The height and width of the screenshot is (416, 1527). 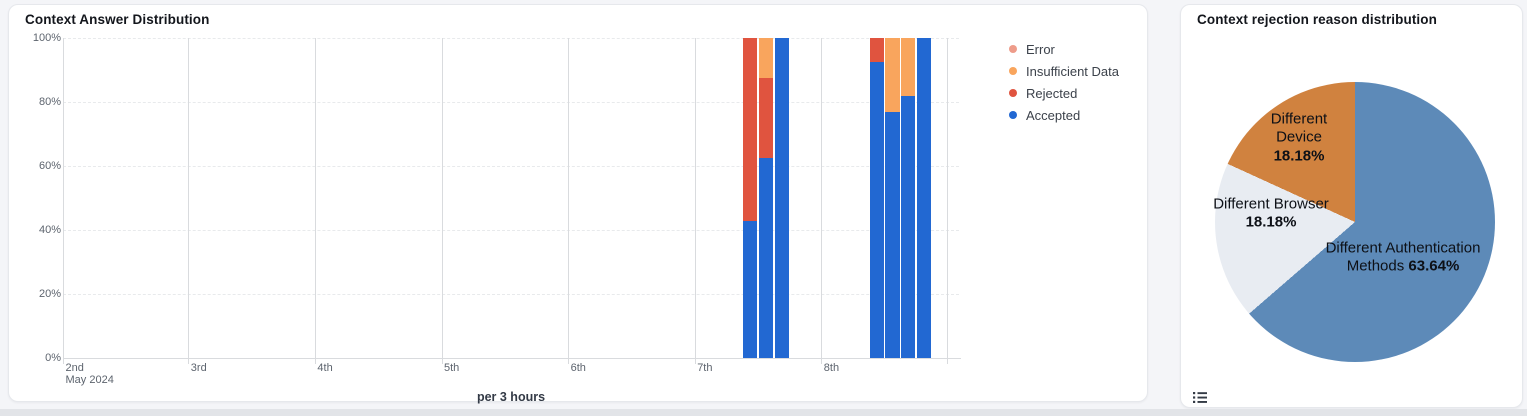 I want to click on legend-item-accepted: Accepted, so click(x=1064, y=115).